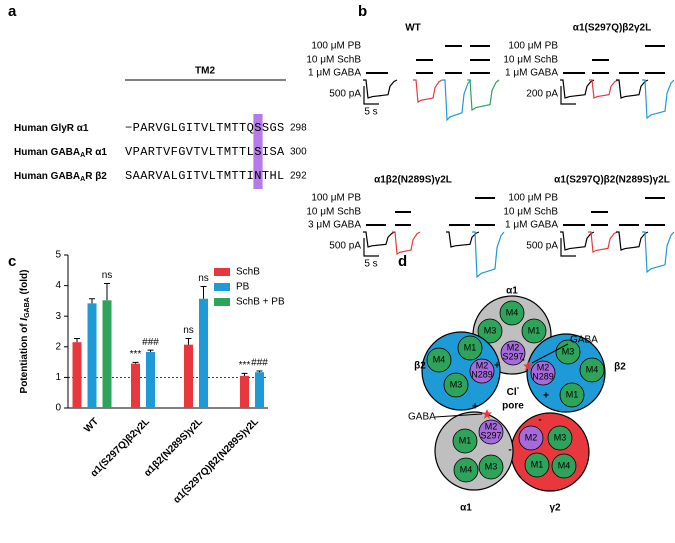 This screenshot has height=543, width=675. Describe the element at coordinates (24, 319) in the screenshot. I see `y-label-italic: I` at that location.